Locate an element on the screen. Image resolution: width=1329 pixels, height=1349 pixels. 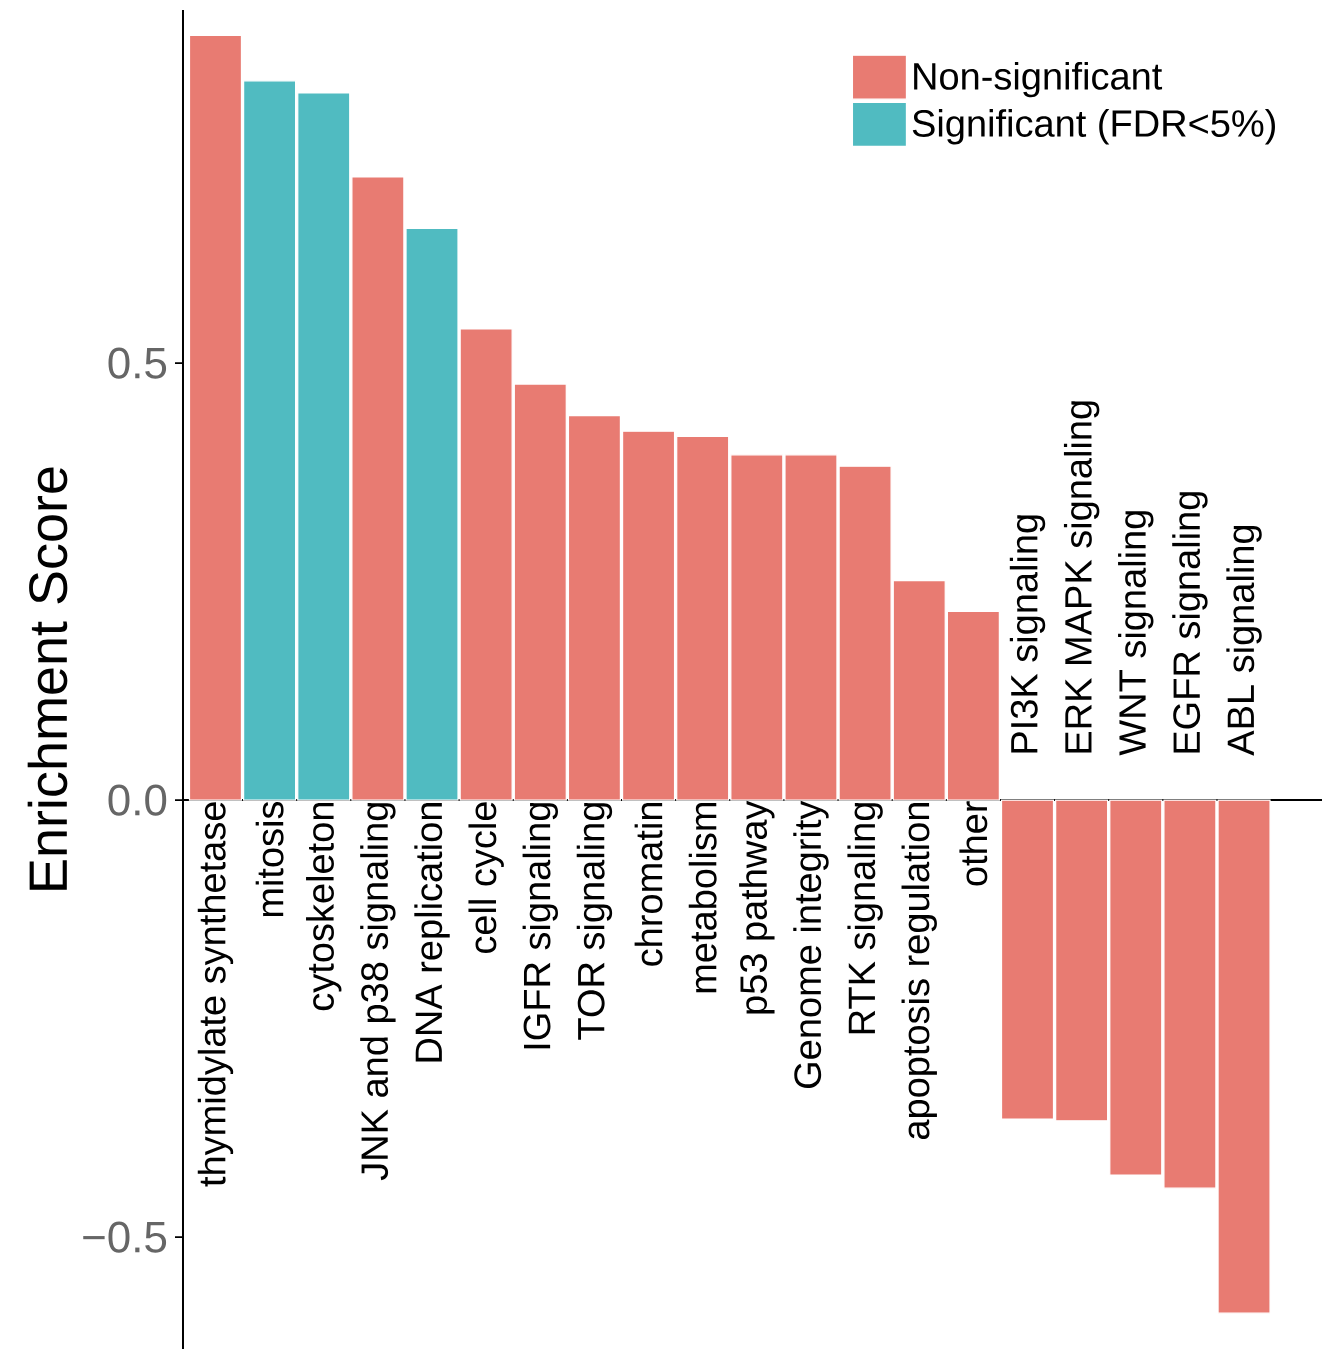
x-tick-label: Genome integrity is located at coordinates (811, 944).